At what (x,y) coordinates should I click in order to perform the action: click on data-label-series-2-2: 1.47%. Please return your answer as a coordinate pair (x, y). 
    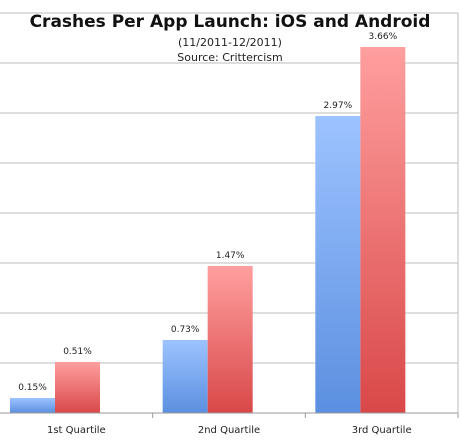
    Looking at the image, I should click on (230, 256).